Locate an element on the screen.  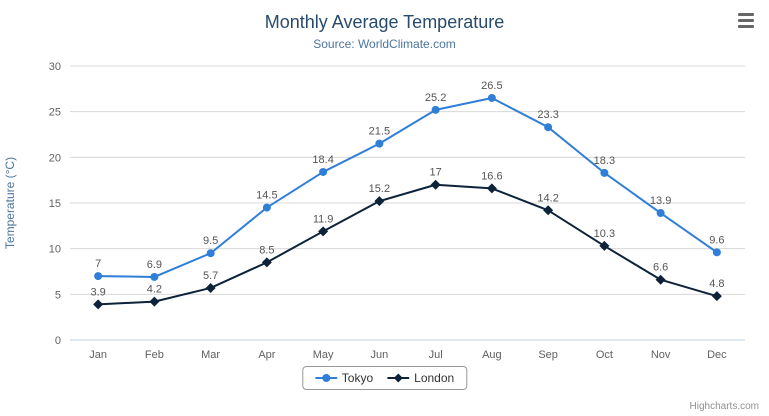
data-label-london: 3.9 is located at coordinates (97, 292).